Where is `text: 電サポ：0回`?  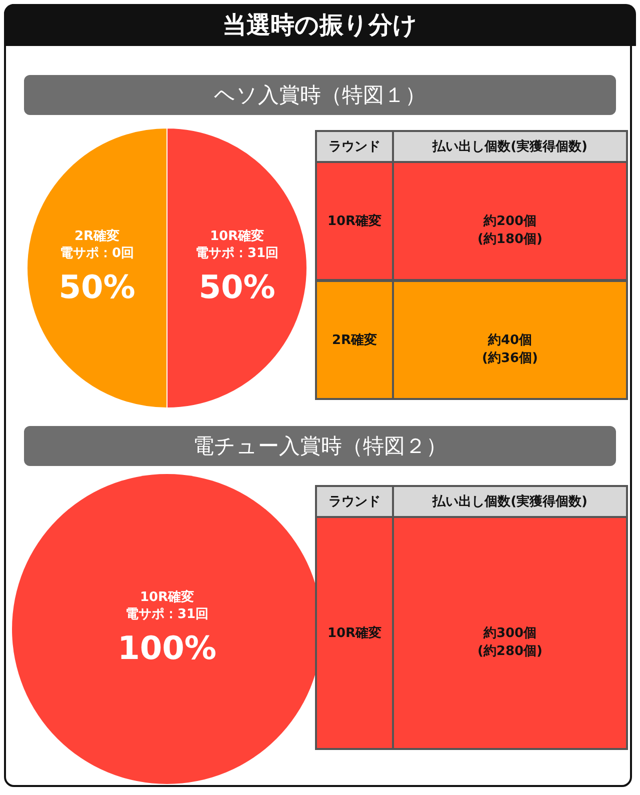
text: 電サポ：0回 is located at coordinates (97, 253).